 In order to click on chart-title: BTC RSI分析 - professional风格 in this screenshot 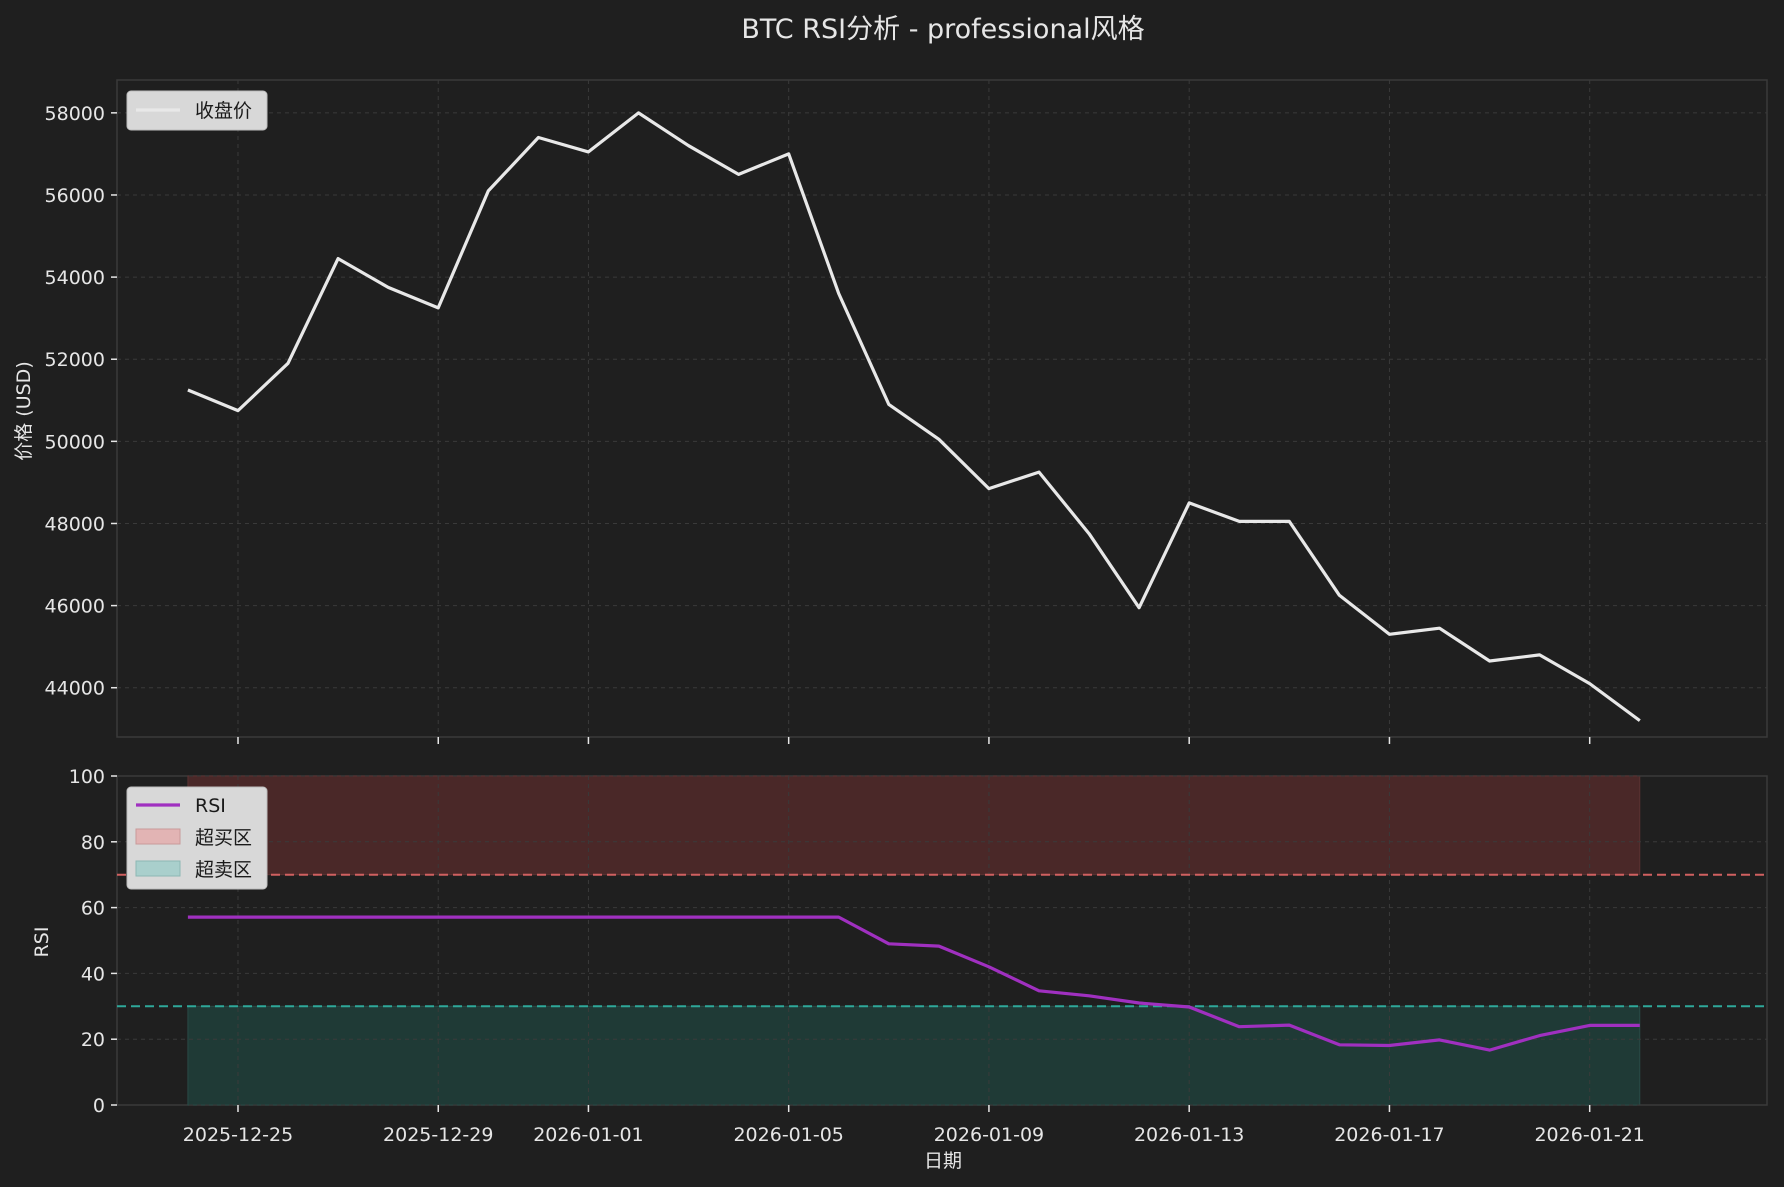, I will do `click(942, 29)`.